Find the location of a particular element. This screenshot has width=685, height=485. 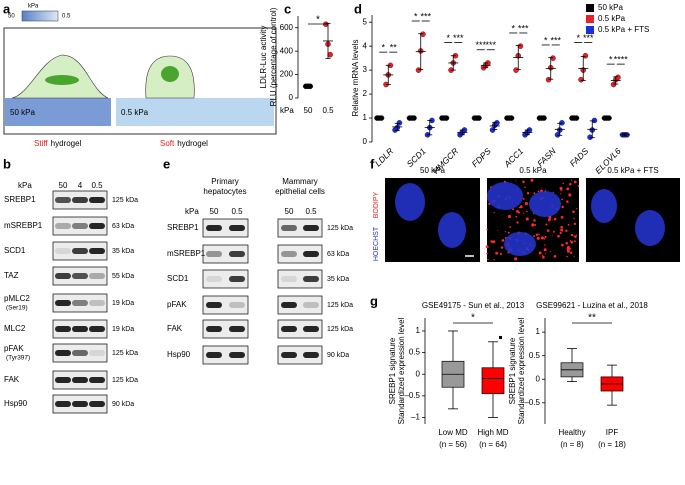

y-tick-label: 1 is located at coordinates (538, 331).